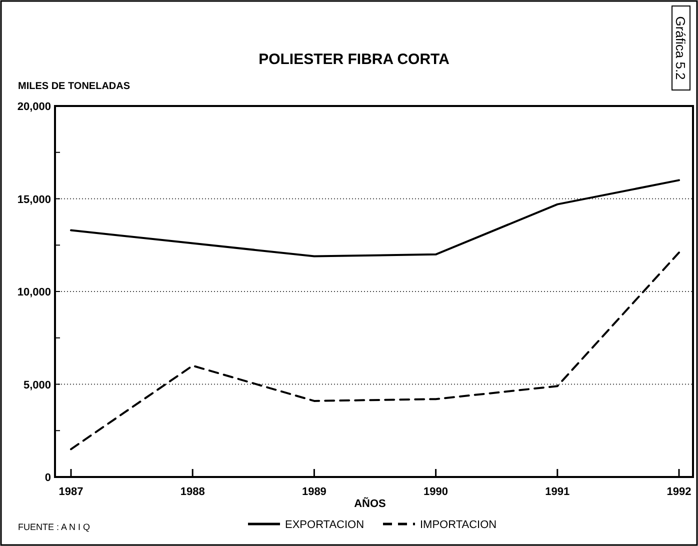  I want to click on source-note: FUENTE : A N I Q, so click(54, 527).